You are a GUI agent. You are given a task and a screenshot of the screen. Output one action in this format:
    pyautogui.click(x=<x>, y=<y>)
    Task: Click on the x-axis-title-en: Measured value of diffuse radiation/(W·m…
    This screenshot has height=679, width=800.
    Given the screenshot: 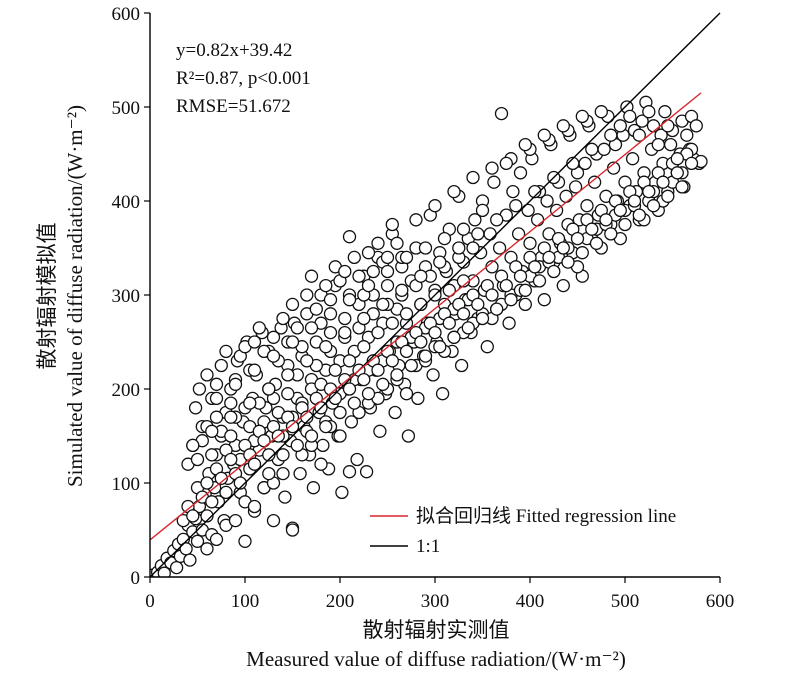 What is the action you would take?
    pyautogui.click(x=436, y=659)
    